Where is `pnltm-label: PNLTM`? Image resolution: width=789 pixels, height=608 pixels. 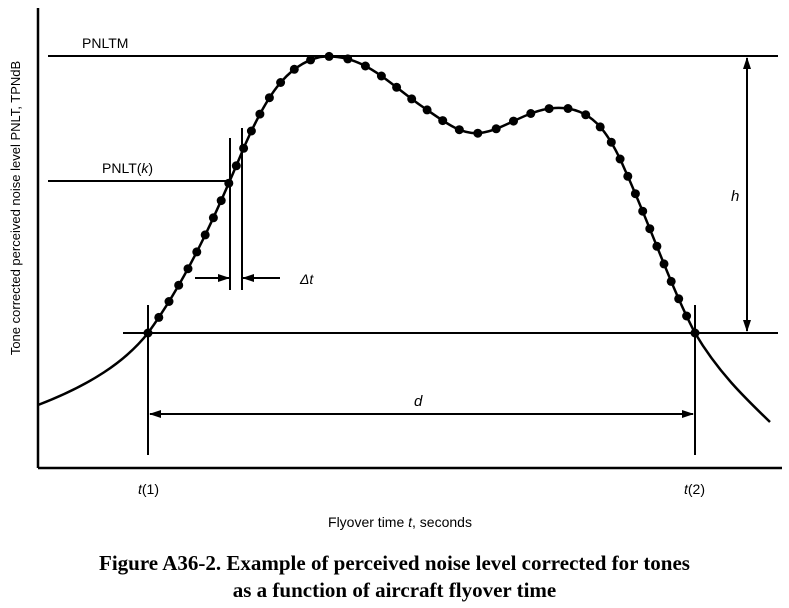
pnltm-label: PNLTM is located at coordinates (105, 43).